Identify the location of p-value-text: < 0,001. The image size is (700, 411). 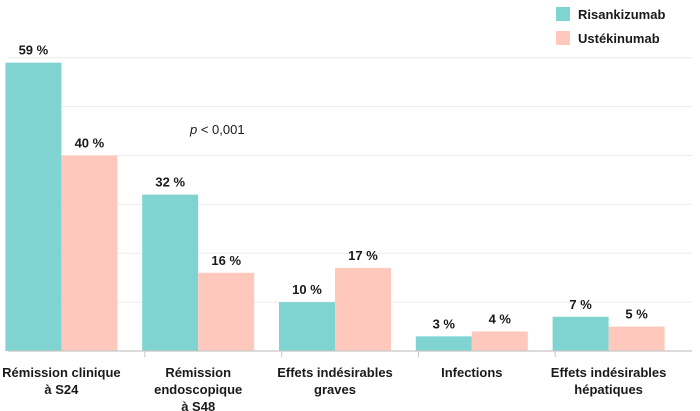
(220, 129).